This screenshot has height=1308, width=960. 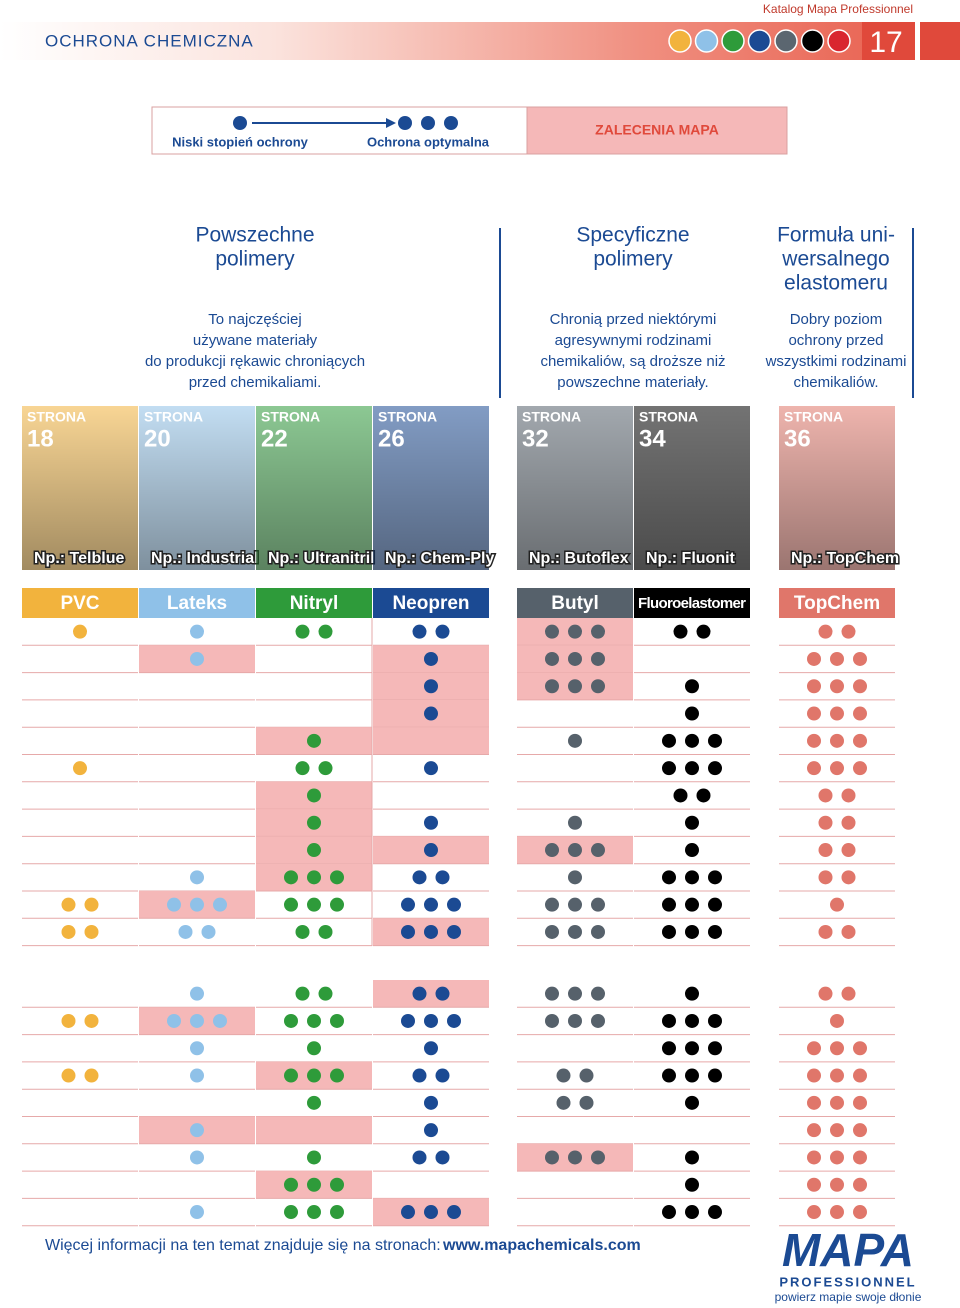 I want to click on brand-sub: PROFESSIONNEL, so click(x=847, y=1281).